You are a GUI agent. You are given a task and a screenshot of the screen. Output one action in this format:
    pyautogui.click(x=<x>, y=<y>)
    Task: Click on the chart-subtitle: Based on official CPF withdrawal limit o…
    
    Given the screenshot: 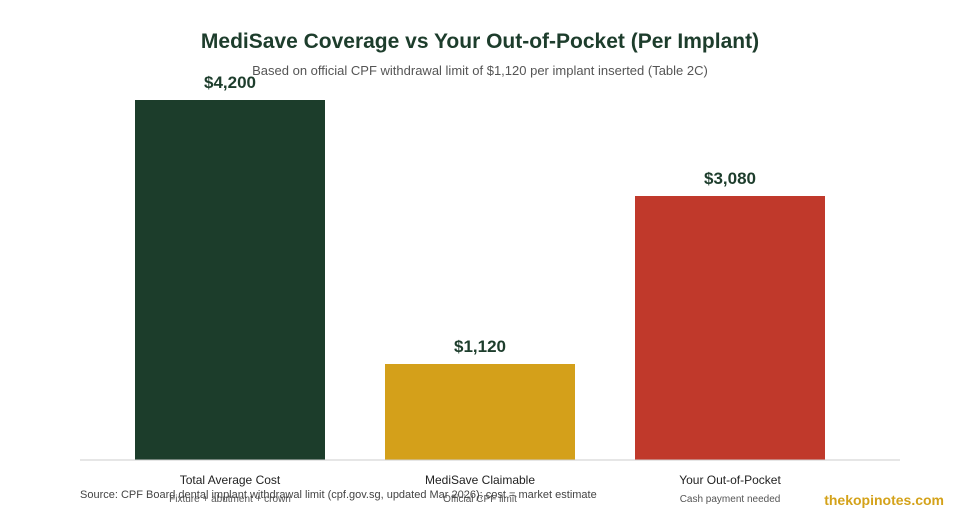 What is the action you would take?
    pyautogui.click(x=480, y=70)
    